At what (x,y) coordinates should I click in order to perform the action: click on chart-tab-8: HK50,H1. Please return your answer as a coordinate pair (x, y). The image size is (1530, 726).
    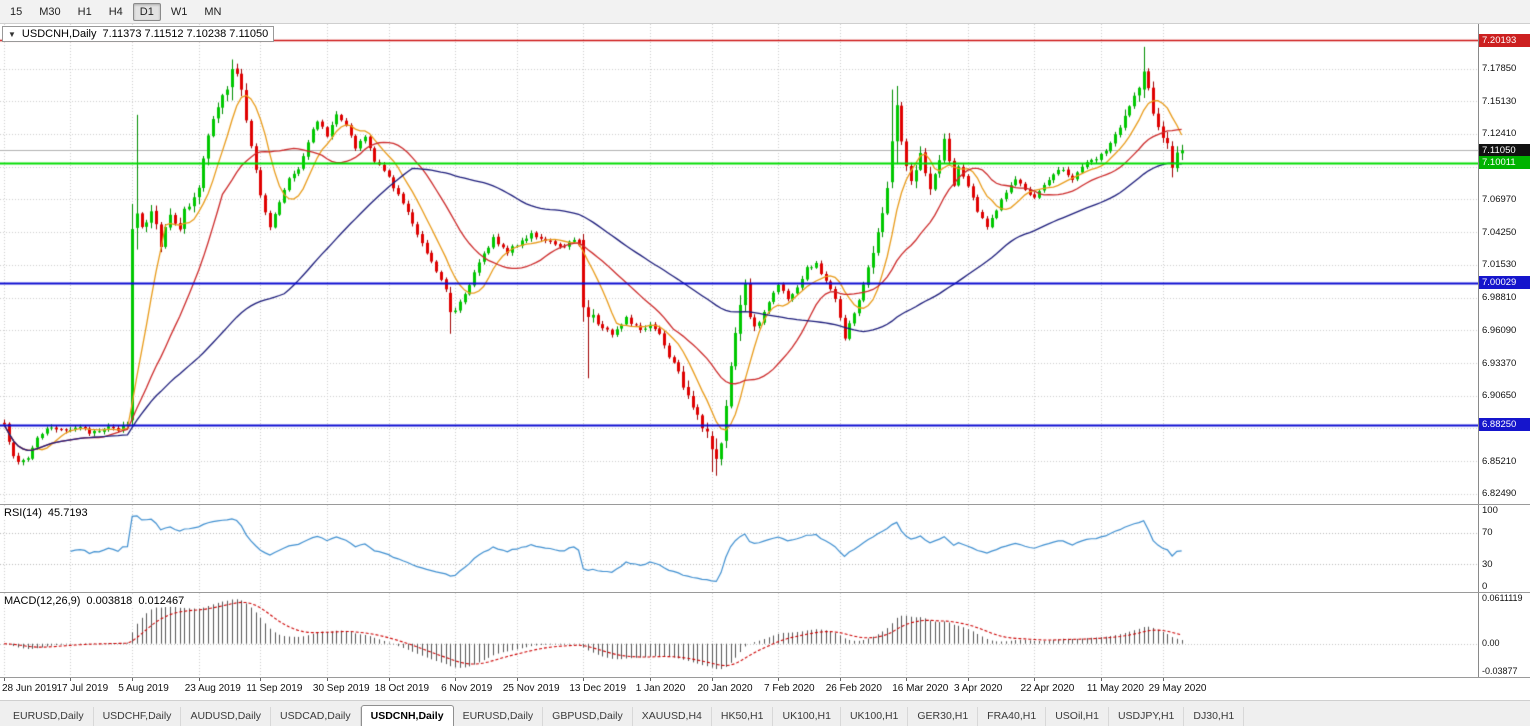
    Looking at the image, I should click on (743, 716).